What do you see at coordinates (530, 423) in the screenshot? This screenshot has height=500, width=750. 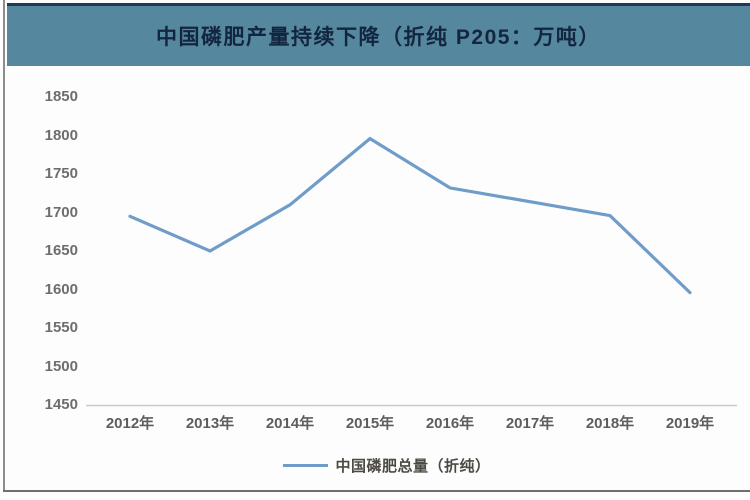 I see `x-tick-label: 2017年` at bounding box center [530, 423].